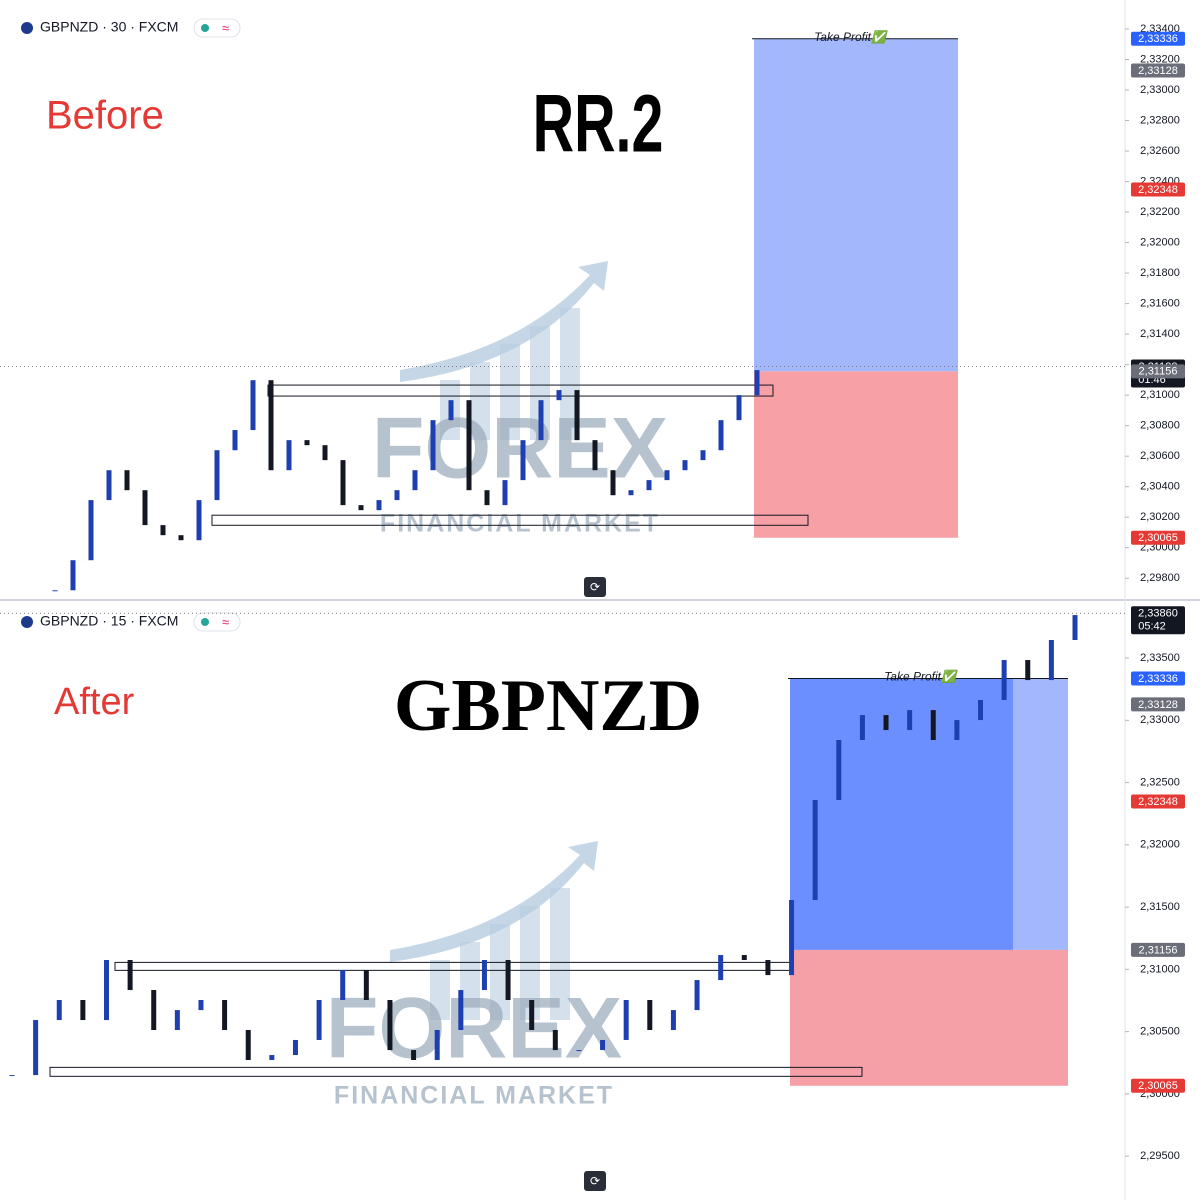 The image size is (1200, 1200). What do you see at coordinates (131, 325) in the screenshot?
I see `flag-icon: ≈ ≈` at bounding box center [131, 325].